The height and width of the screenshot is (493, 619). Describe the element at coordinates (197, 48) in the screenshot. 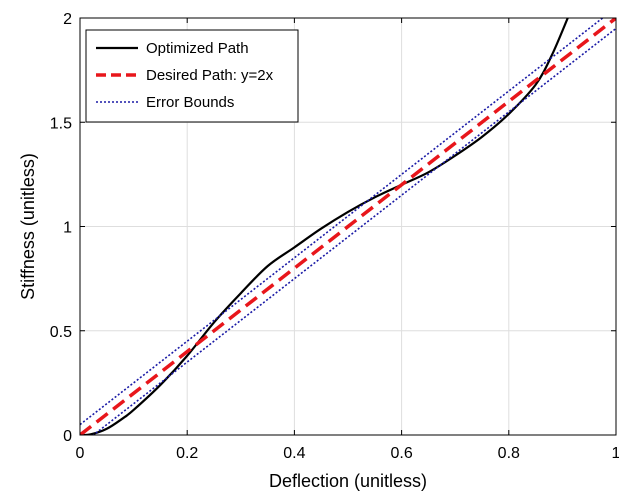

I see `legend-label-optimized-path: Optimized Path` at that location.